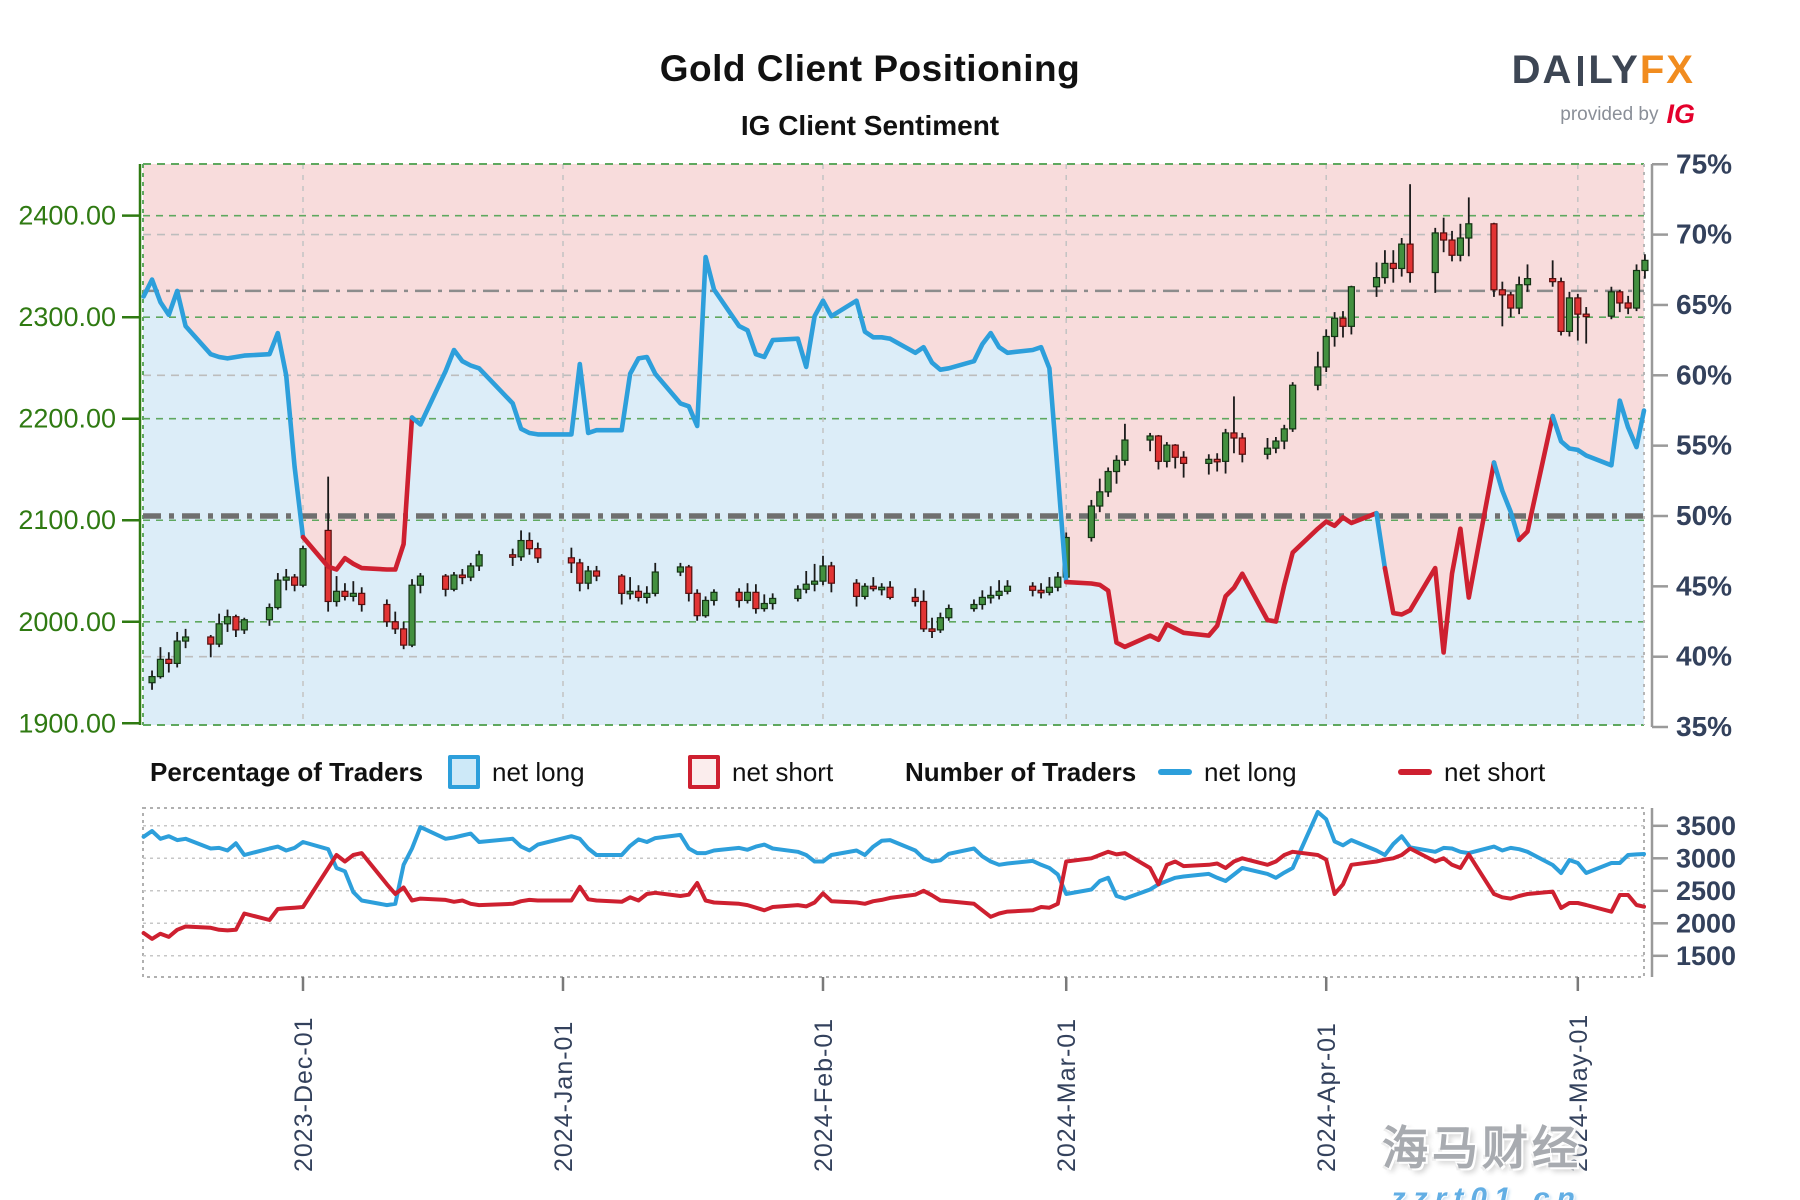  Describe the element at coordinates (1680, 114) in the screenshot. I see `ig-logo: IG` at that location.